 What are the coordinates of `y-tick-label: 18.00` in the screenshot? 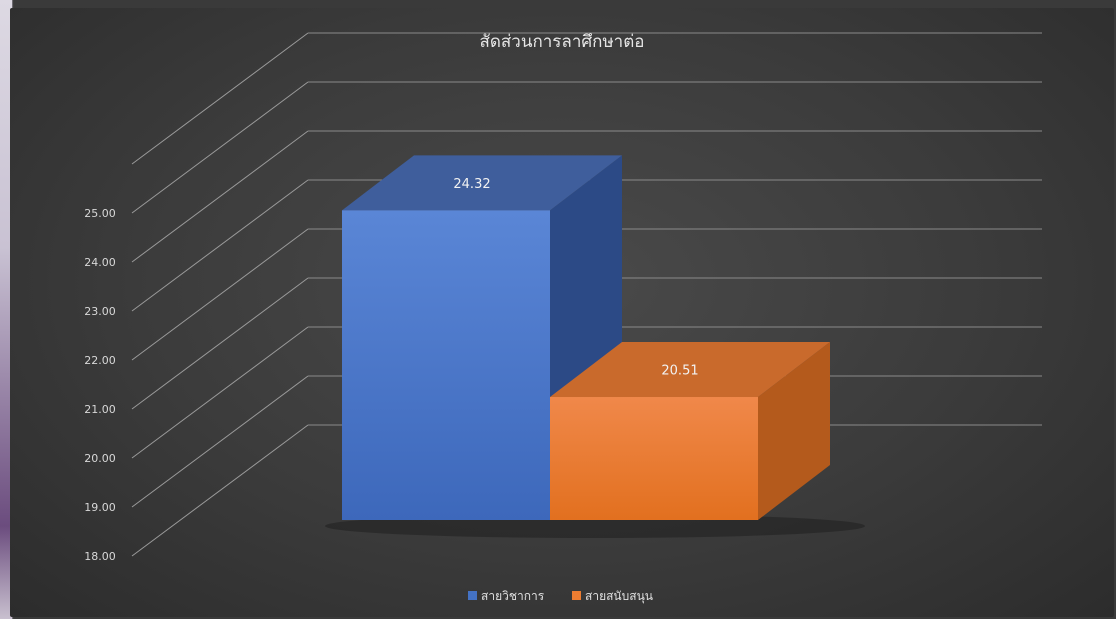 It's located at (100, 556).